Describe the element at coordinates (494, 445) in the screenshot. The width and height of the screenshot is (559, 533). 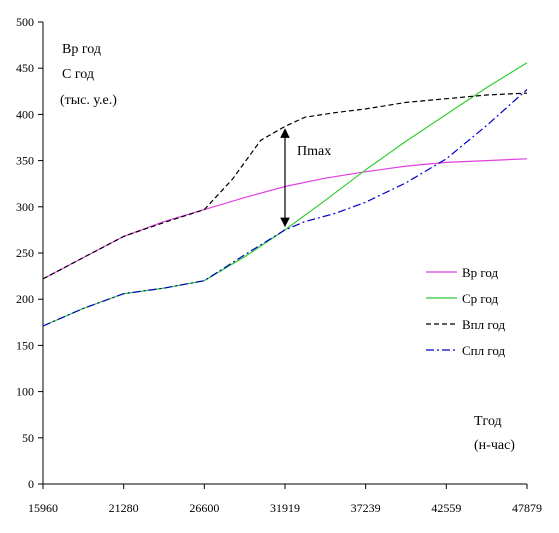
I see `x-axis-title-line-2: (н-час)` at that location.